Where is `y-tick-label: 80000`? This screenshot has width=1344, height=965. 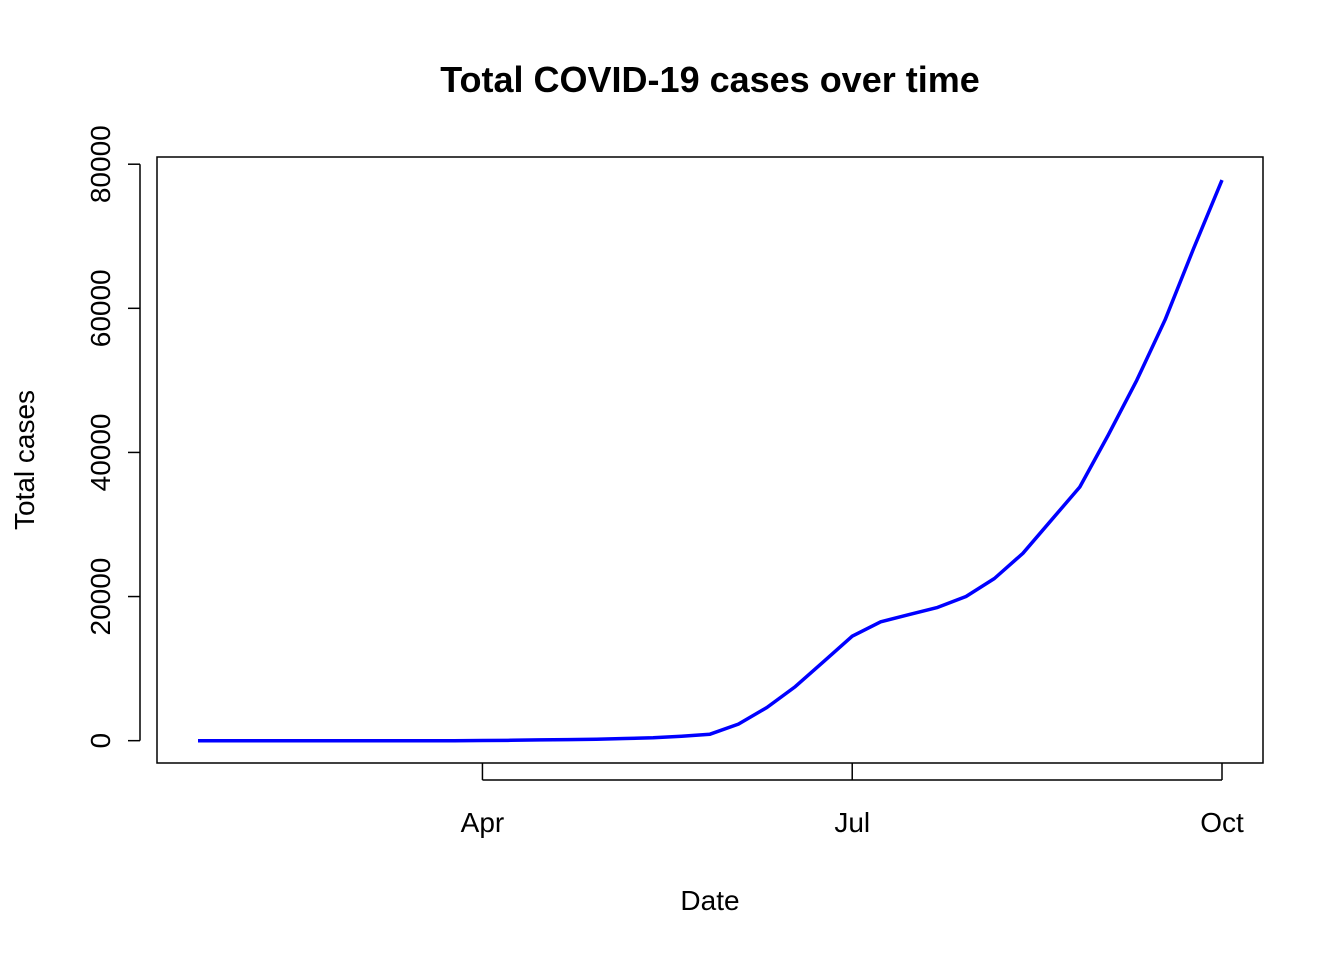 y-tick-label: 80000 is located at coordinates (100, 164).